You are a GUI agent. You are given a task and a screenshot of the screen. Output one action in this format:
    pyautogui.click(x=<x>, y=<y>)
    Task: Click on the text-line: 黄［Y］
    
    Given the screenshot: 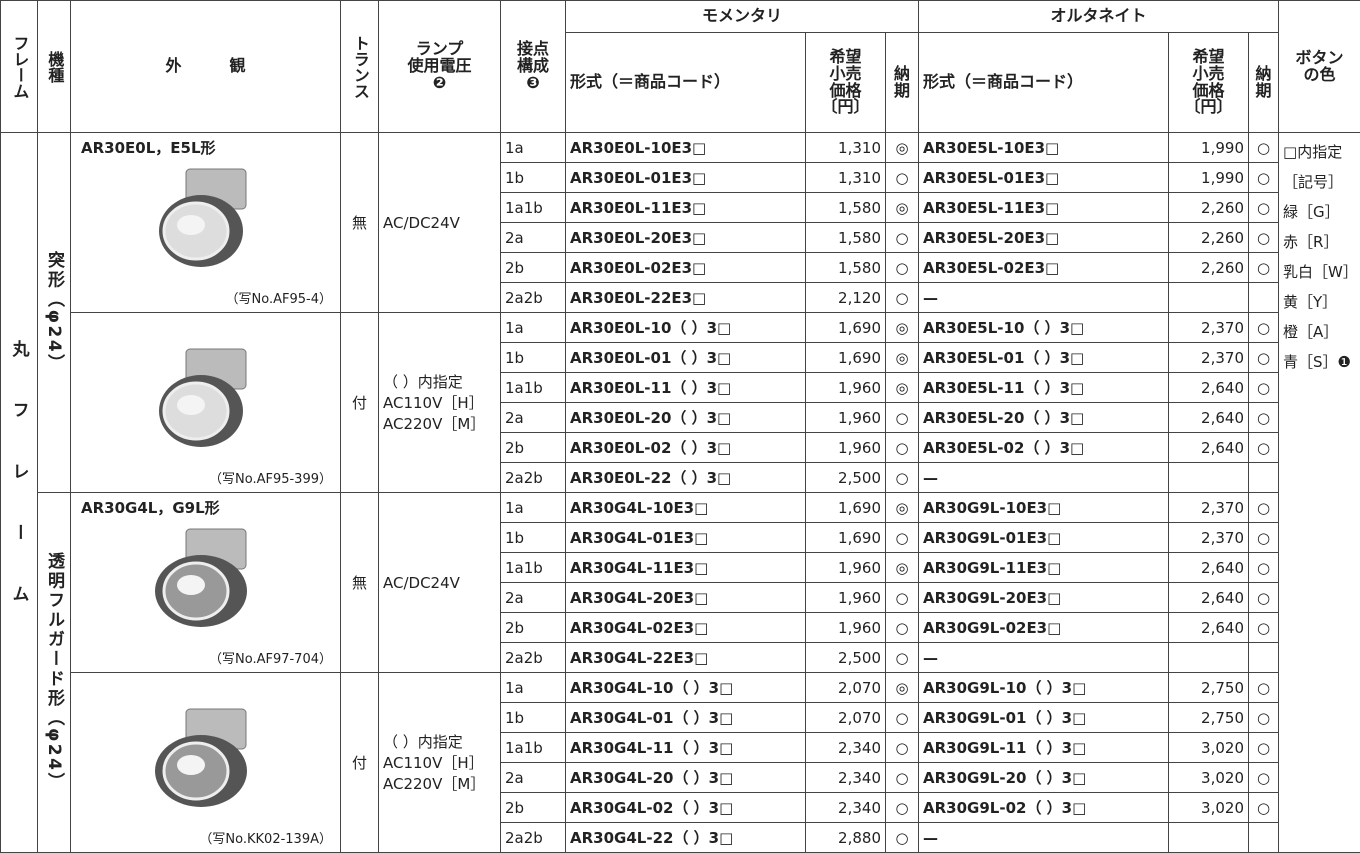 What is the action you would take?
    pyautogui.click(x=1319, y=302)
    